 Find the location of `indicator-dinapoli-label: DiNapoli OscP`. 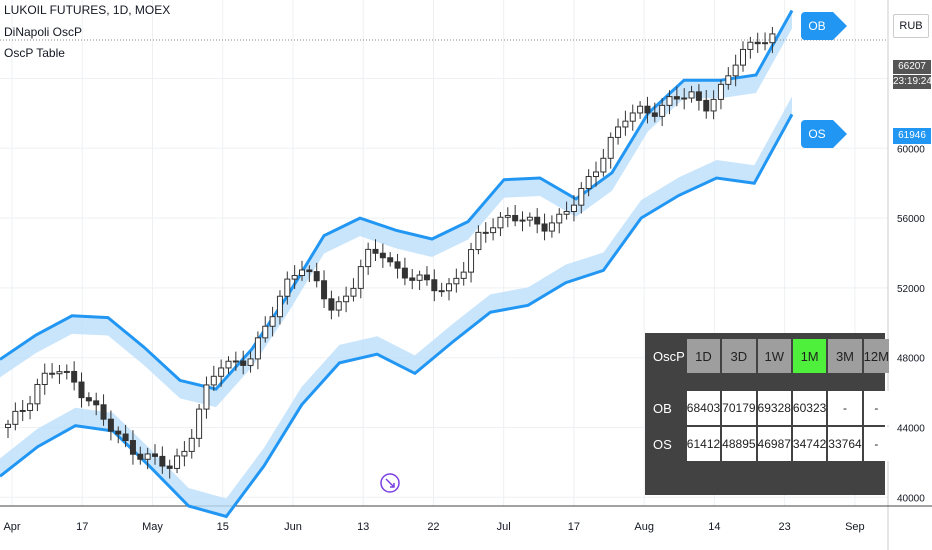

indicator-dinapoli-label: DiNapoli OscP is located at coordinates (43, 32).